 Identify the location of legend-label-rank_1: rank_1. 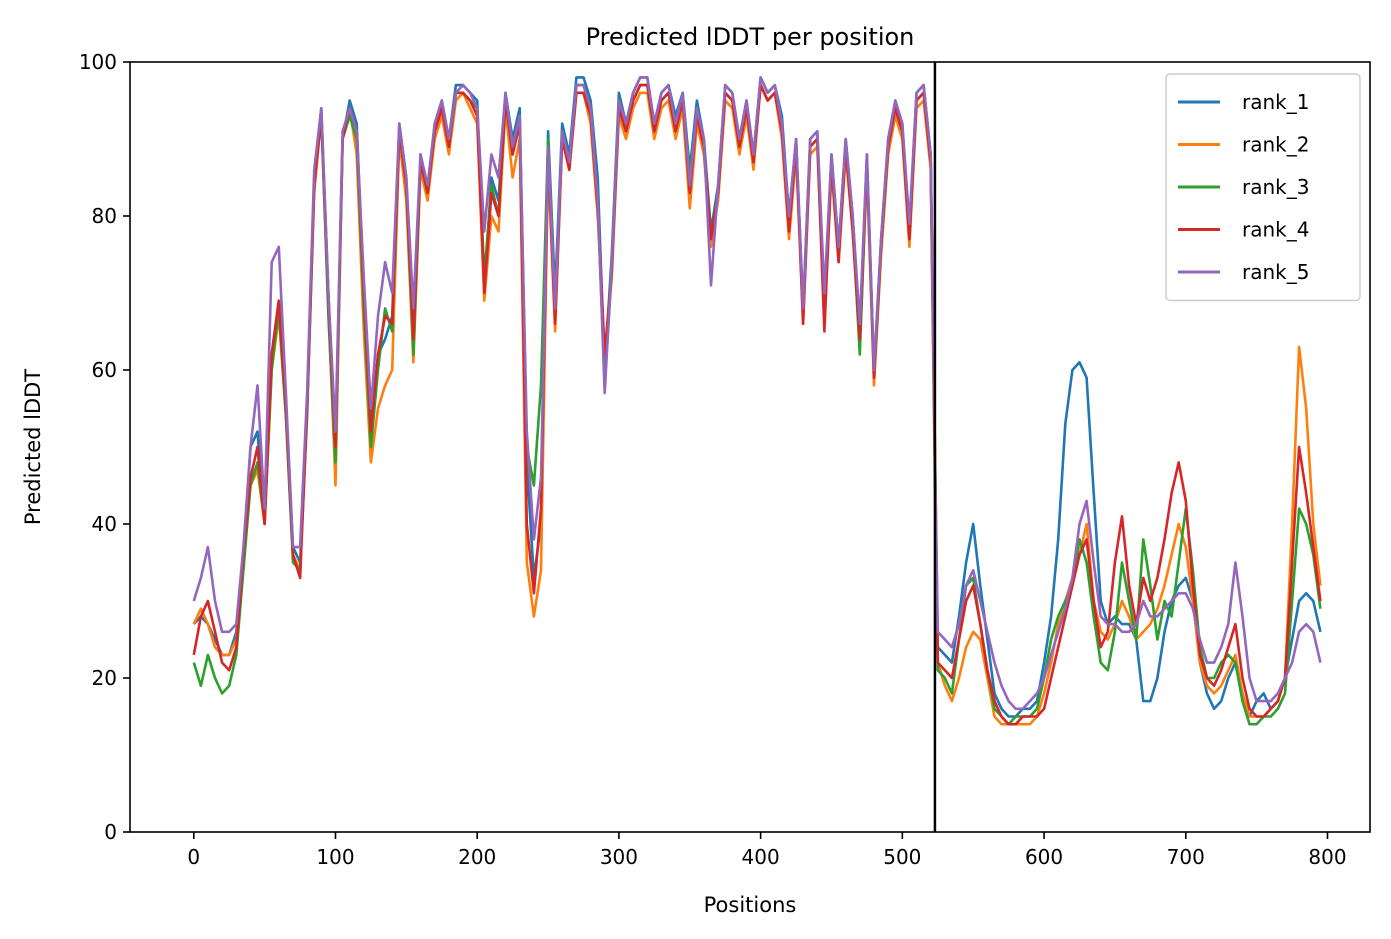
(1275, 102).